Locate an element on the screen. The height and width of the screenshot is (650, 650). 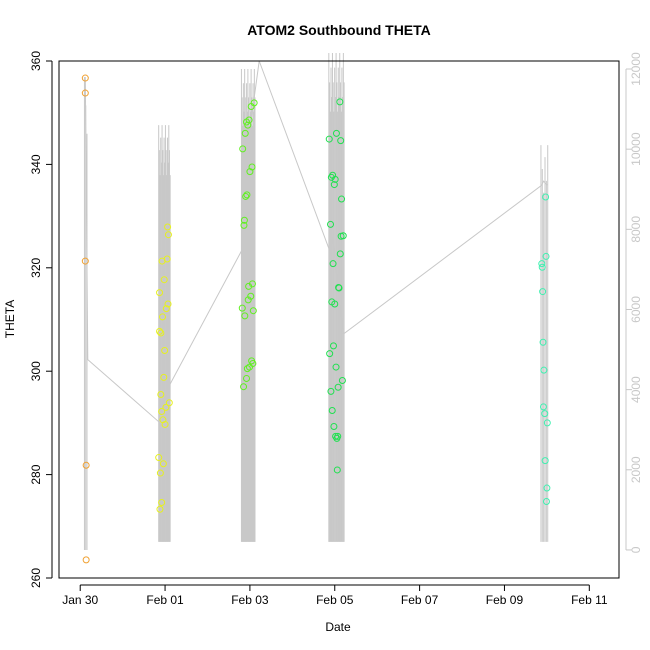
y-tick-label: 260 is located at coordinates (36, 578).